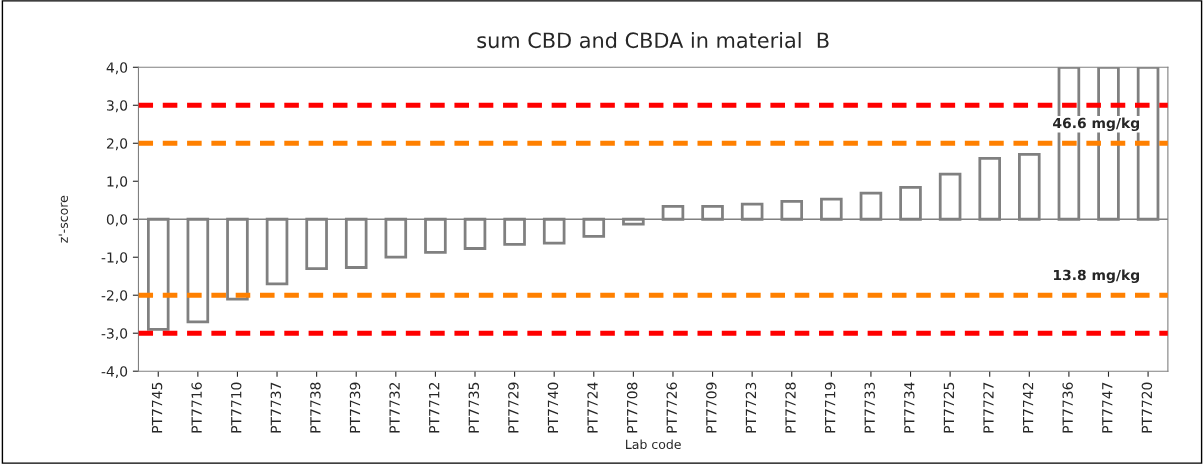 The width and height of the screenshot is (1204, 464). Describe the element at coordinates (1147, 407) in the screenshot. I see `x-tick-label: PT7720` at that location.